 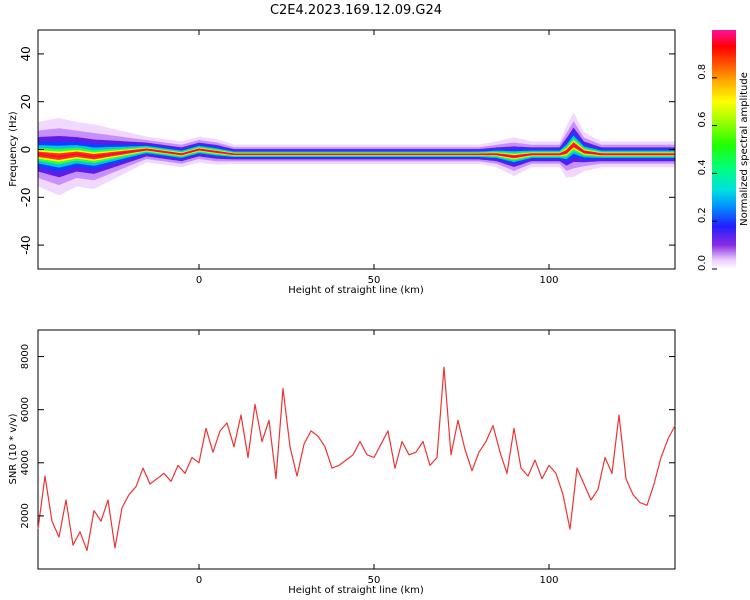 What do you see at coordinates (25, 462) in the screenshot?
I see `snr-ytick-label: 4000` at bounding box center [25, 462].